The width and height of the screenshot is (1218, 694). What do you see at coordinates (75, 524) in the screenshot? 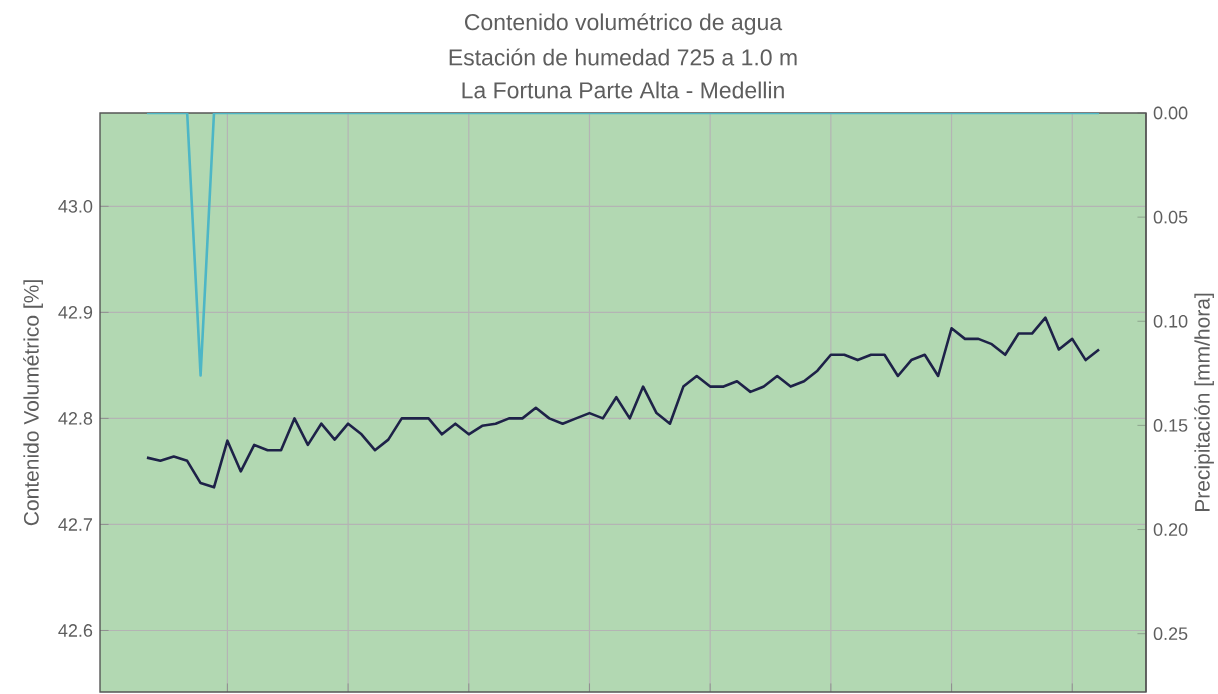
I see `y-tick-label: 42.7` at bounding box center [75, 524].